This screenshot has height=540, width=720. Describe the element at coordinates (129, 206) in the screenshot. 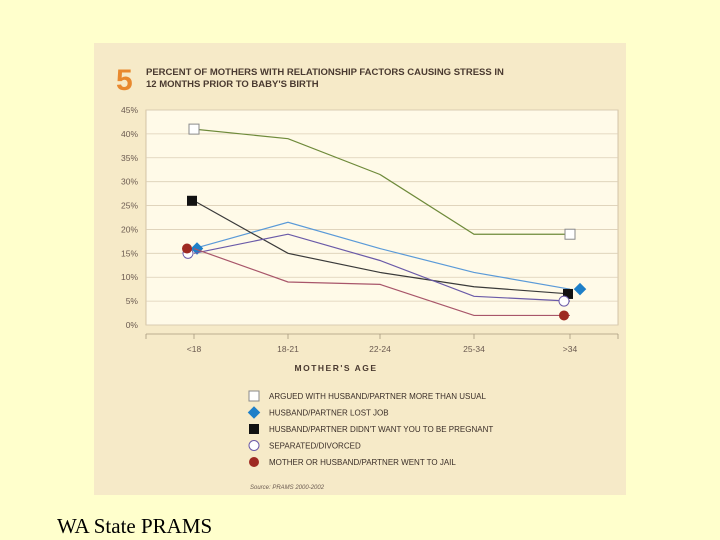

I see `y-tick-label: 25%` at that location.